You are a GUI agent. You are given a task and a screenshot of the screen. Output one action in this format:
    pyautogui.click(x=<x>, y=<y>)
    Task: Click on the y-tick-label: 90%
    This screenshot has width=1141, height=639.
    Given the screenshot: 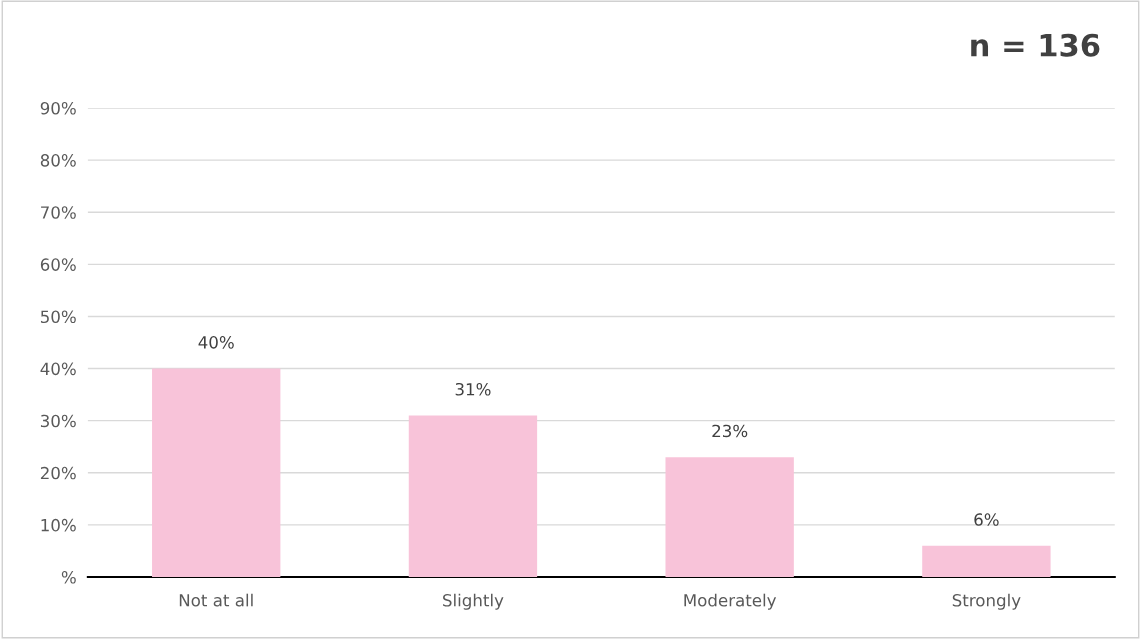 What is the action you would take?
    pyautogui.click(x=58, y=108)
    